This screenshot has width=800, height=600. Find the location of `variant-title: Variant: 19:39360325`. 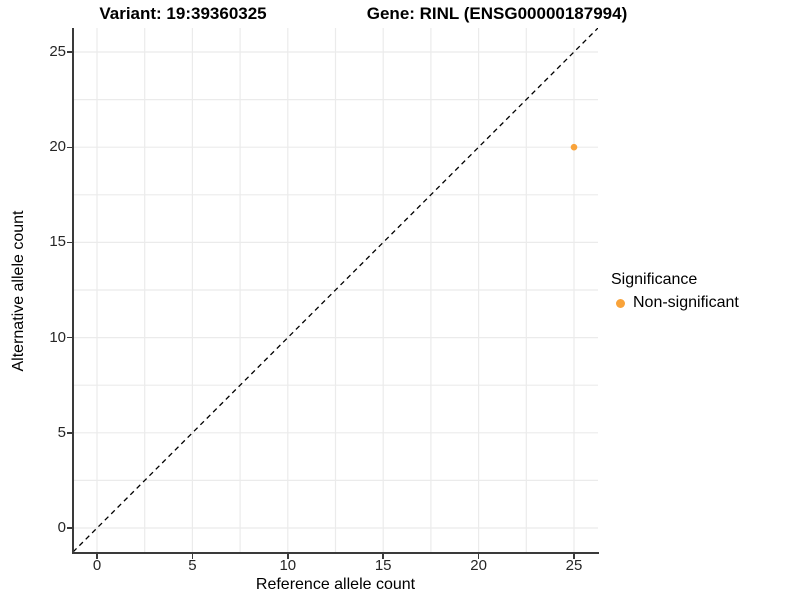

variant-title: Variant: 19:39360325 is located at coordinates (183, 13).